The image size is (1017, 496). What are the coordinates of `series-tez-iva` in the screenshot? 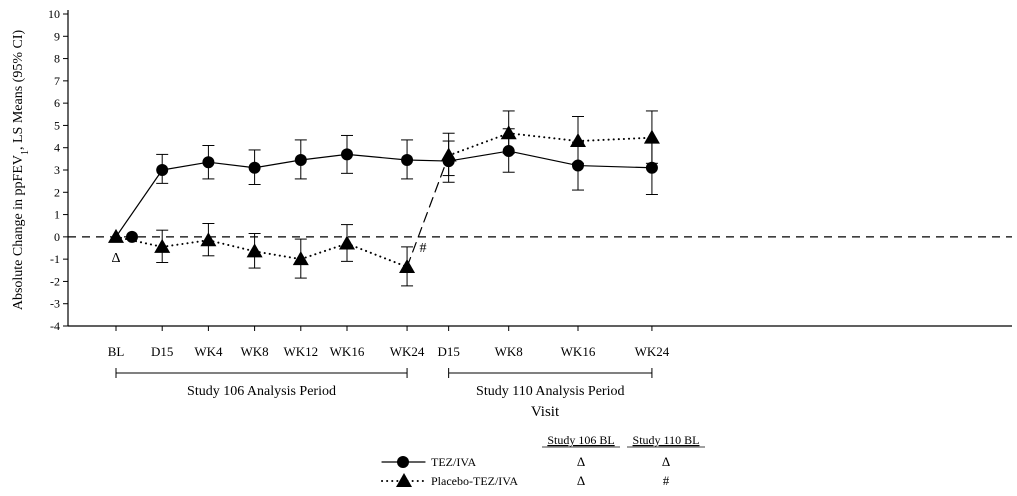 It's located at (386, 185).